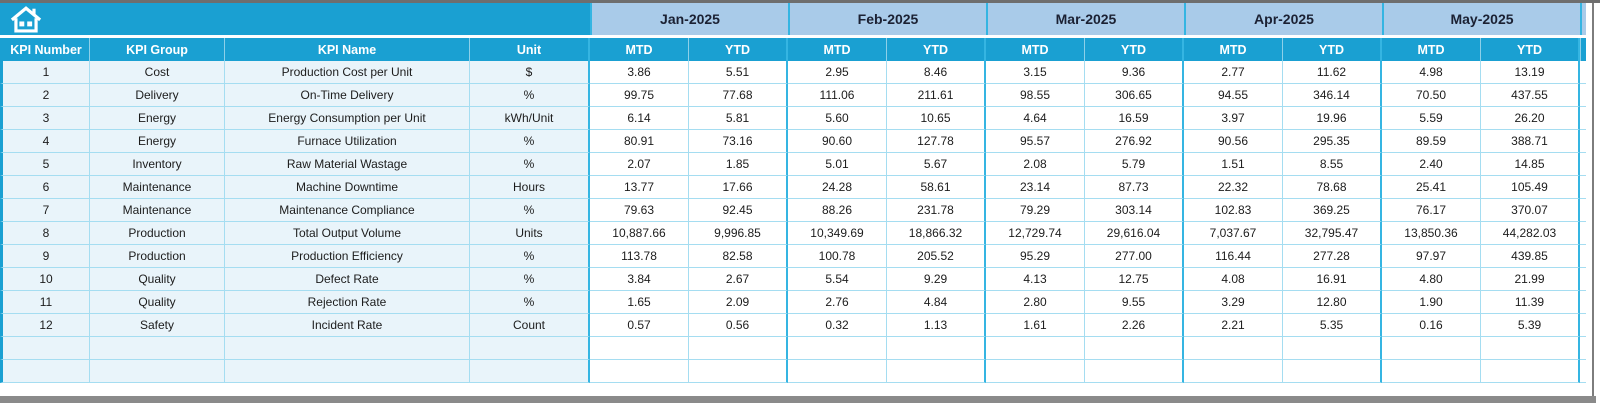 The height and width of the screenshot is (403, 1600). Describe the element at coordinates (45, 95) in the screenshot. I see `kpi-number-cell: 2` at that location.